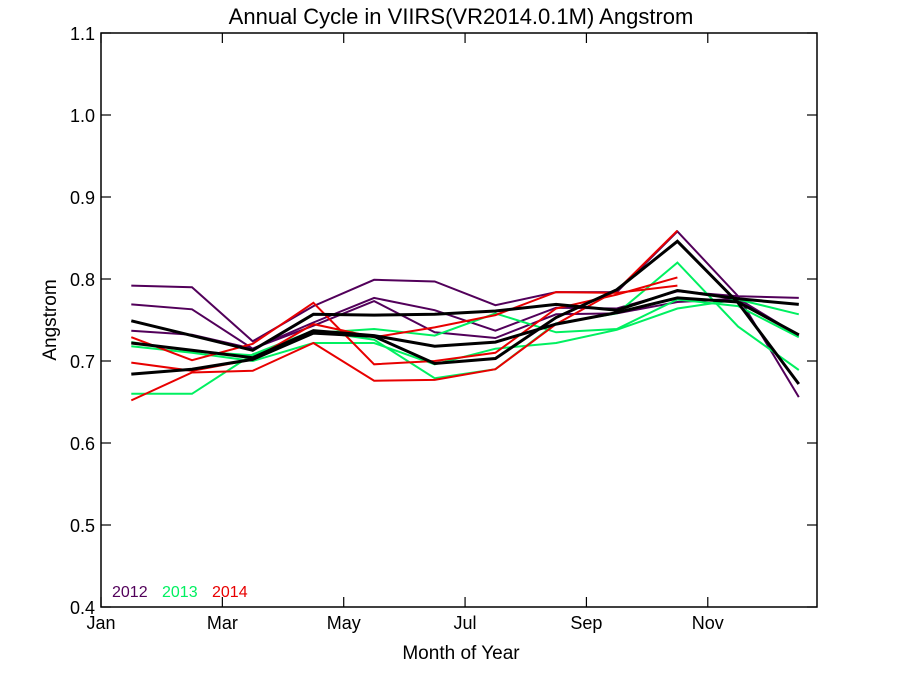  I want to click on x-tick-label: May, so click(344, 623).